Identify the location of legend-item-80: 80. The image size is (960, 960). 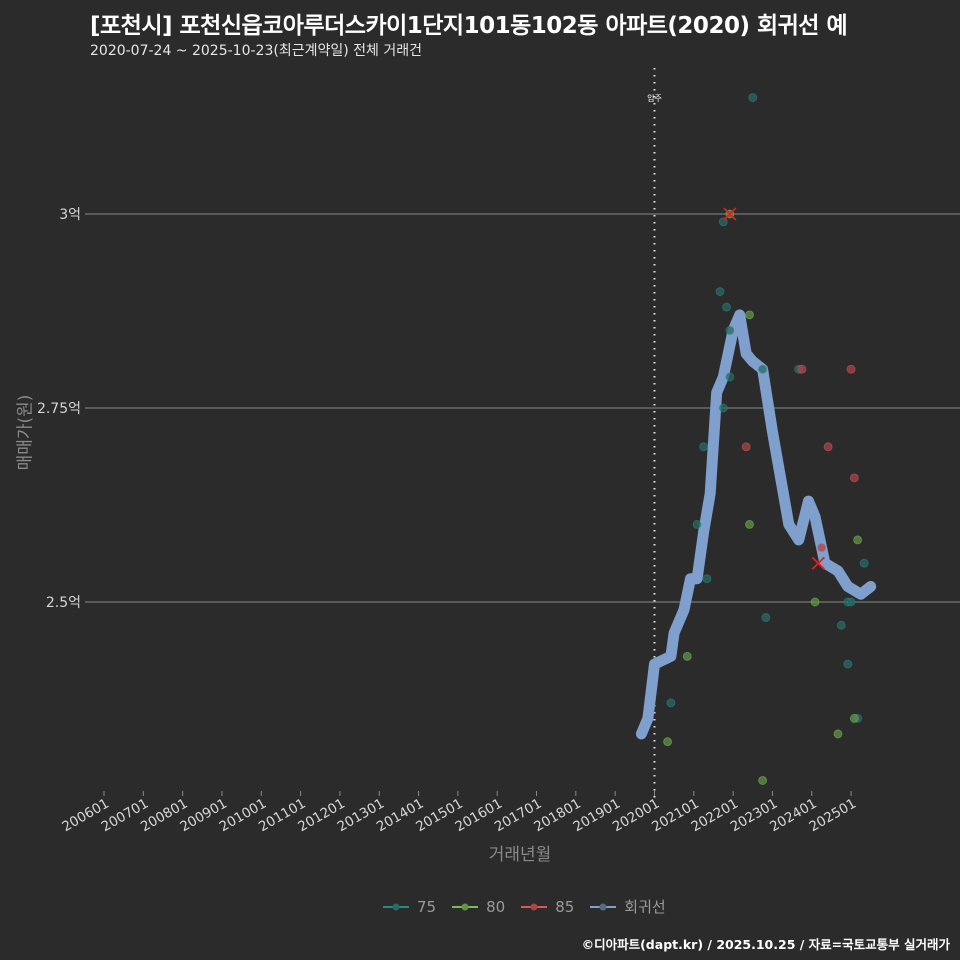
(478, 907).